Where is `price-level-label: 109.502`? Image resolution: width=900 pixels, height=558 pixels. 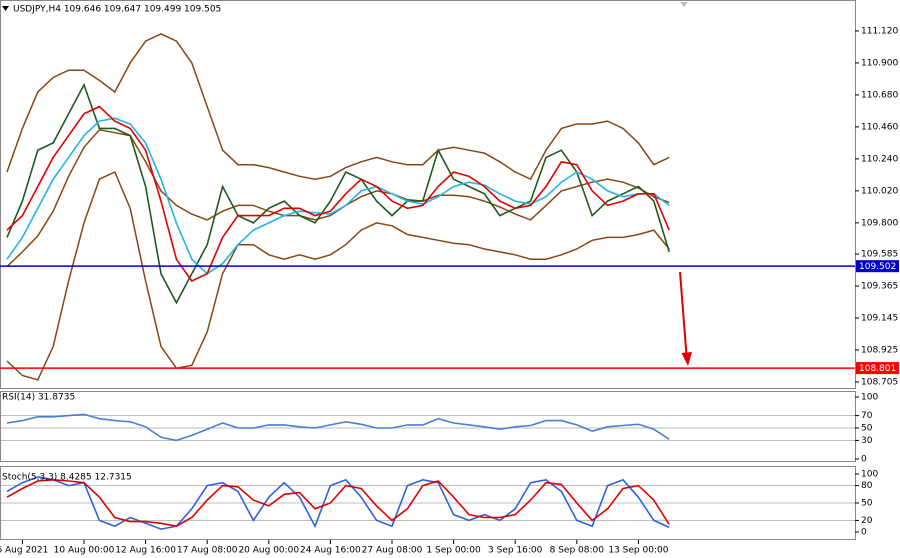 price-level-label: 109.502 is located at coordinates (877, 267).